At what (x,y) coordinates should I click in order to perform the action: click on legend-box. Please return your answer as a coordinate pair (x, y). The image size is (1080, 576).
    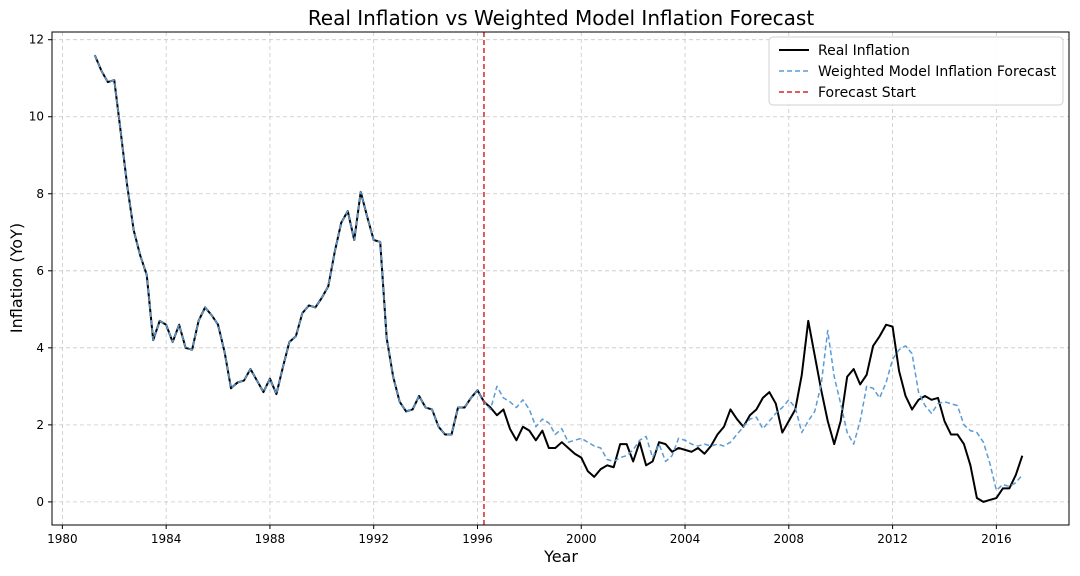
    Looking at the image, I should click on (916, 71).